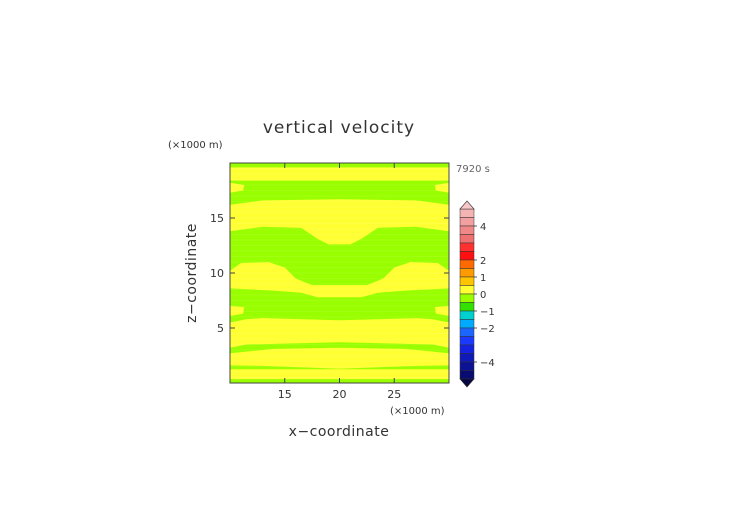  What do you see at coordinates (467, 205) in the screenshot?
I see `colorbar-upper-extension` at bounding box center [467, 205].